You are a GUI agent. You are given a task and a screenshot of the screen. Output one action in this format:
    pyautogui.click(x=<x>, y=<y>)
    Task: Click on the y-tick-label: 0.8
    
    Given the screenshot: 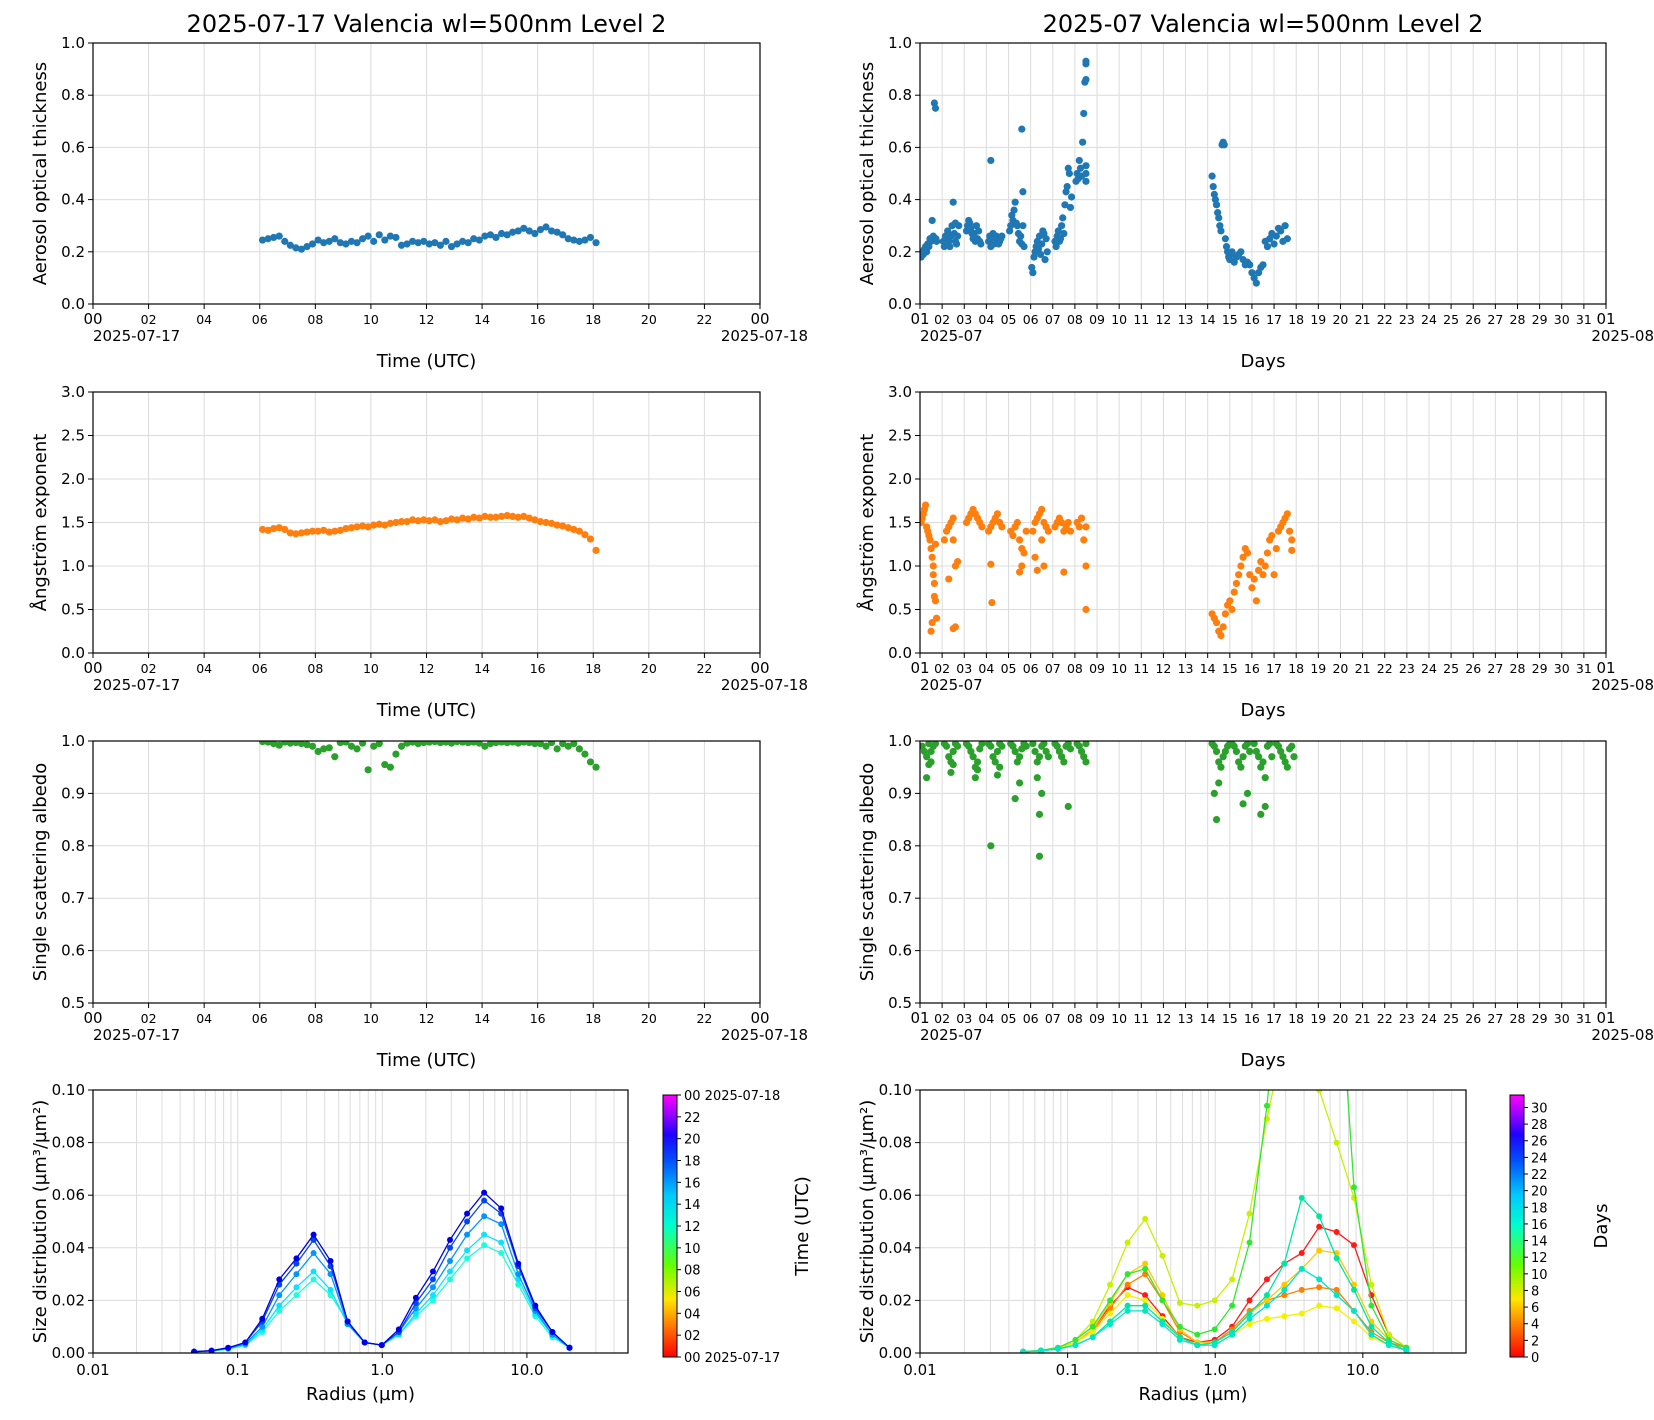 What is the action you would take?
    pyautogui.click(x=73, y=846)
    